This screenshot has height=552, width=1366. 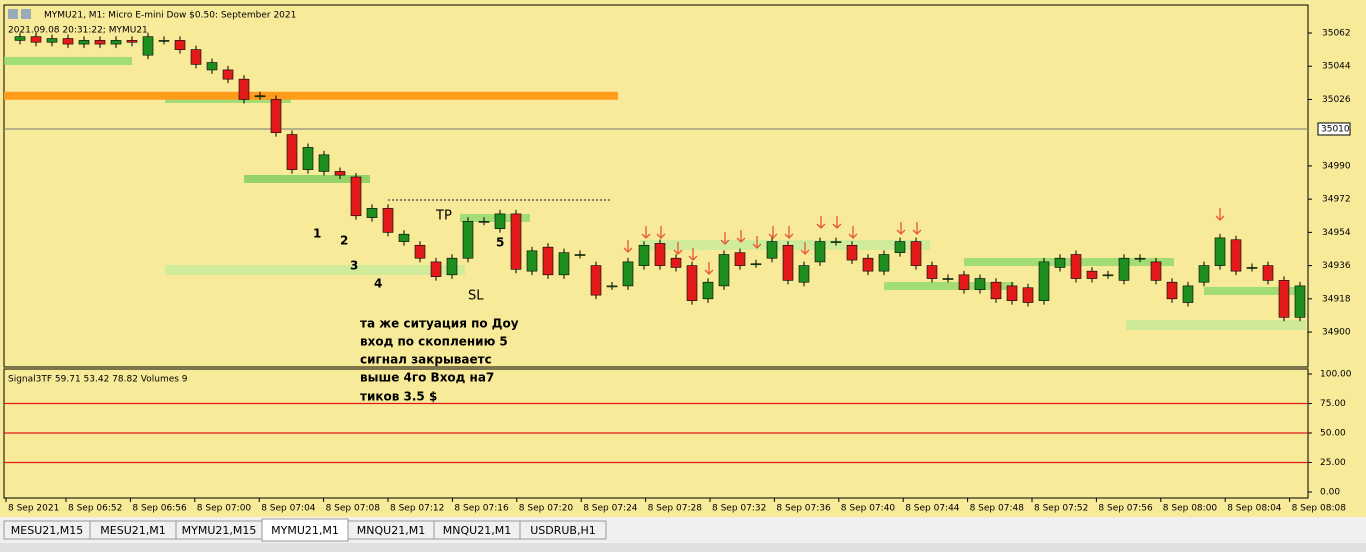 What do you see at coordinates (132, 530) in the screenshot?
I see `tab-label: MESU21,M1` at bounding box center [132, 530].